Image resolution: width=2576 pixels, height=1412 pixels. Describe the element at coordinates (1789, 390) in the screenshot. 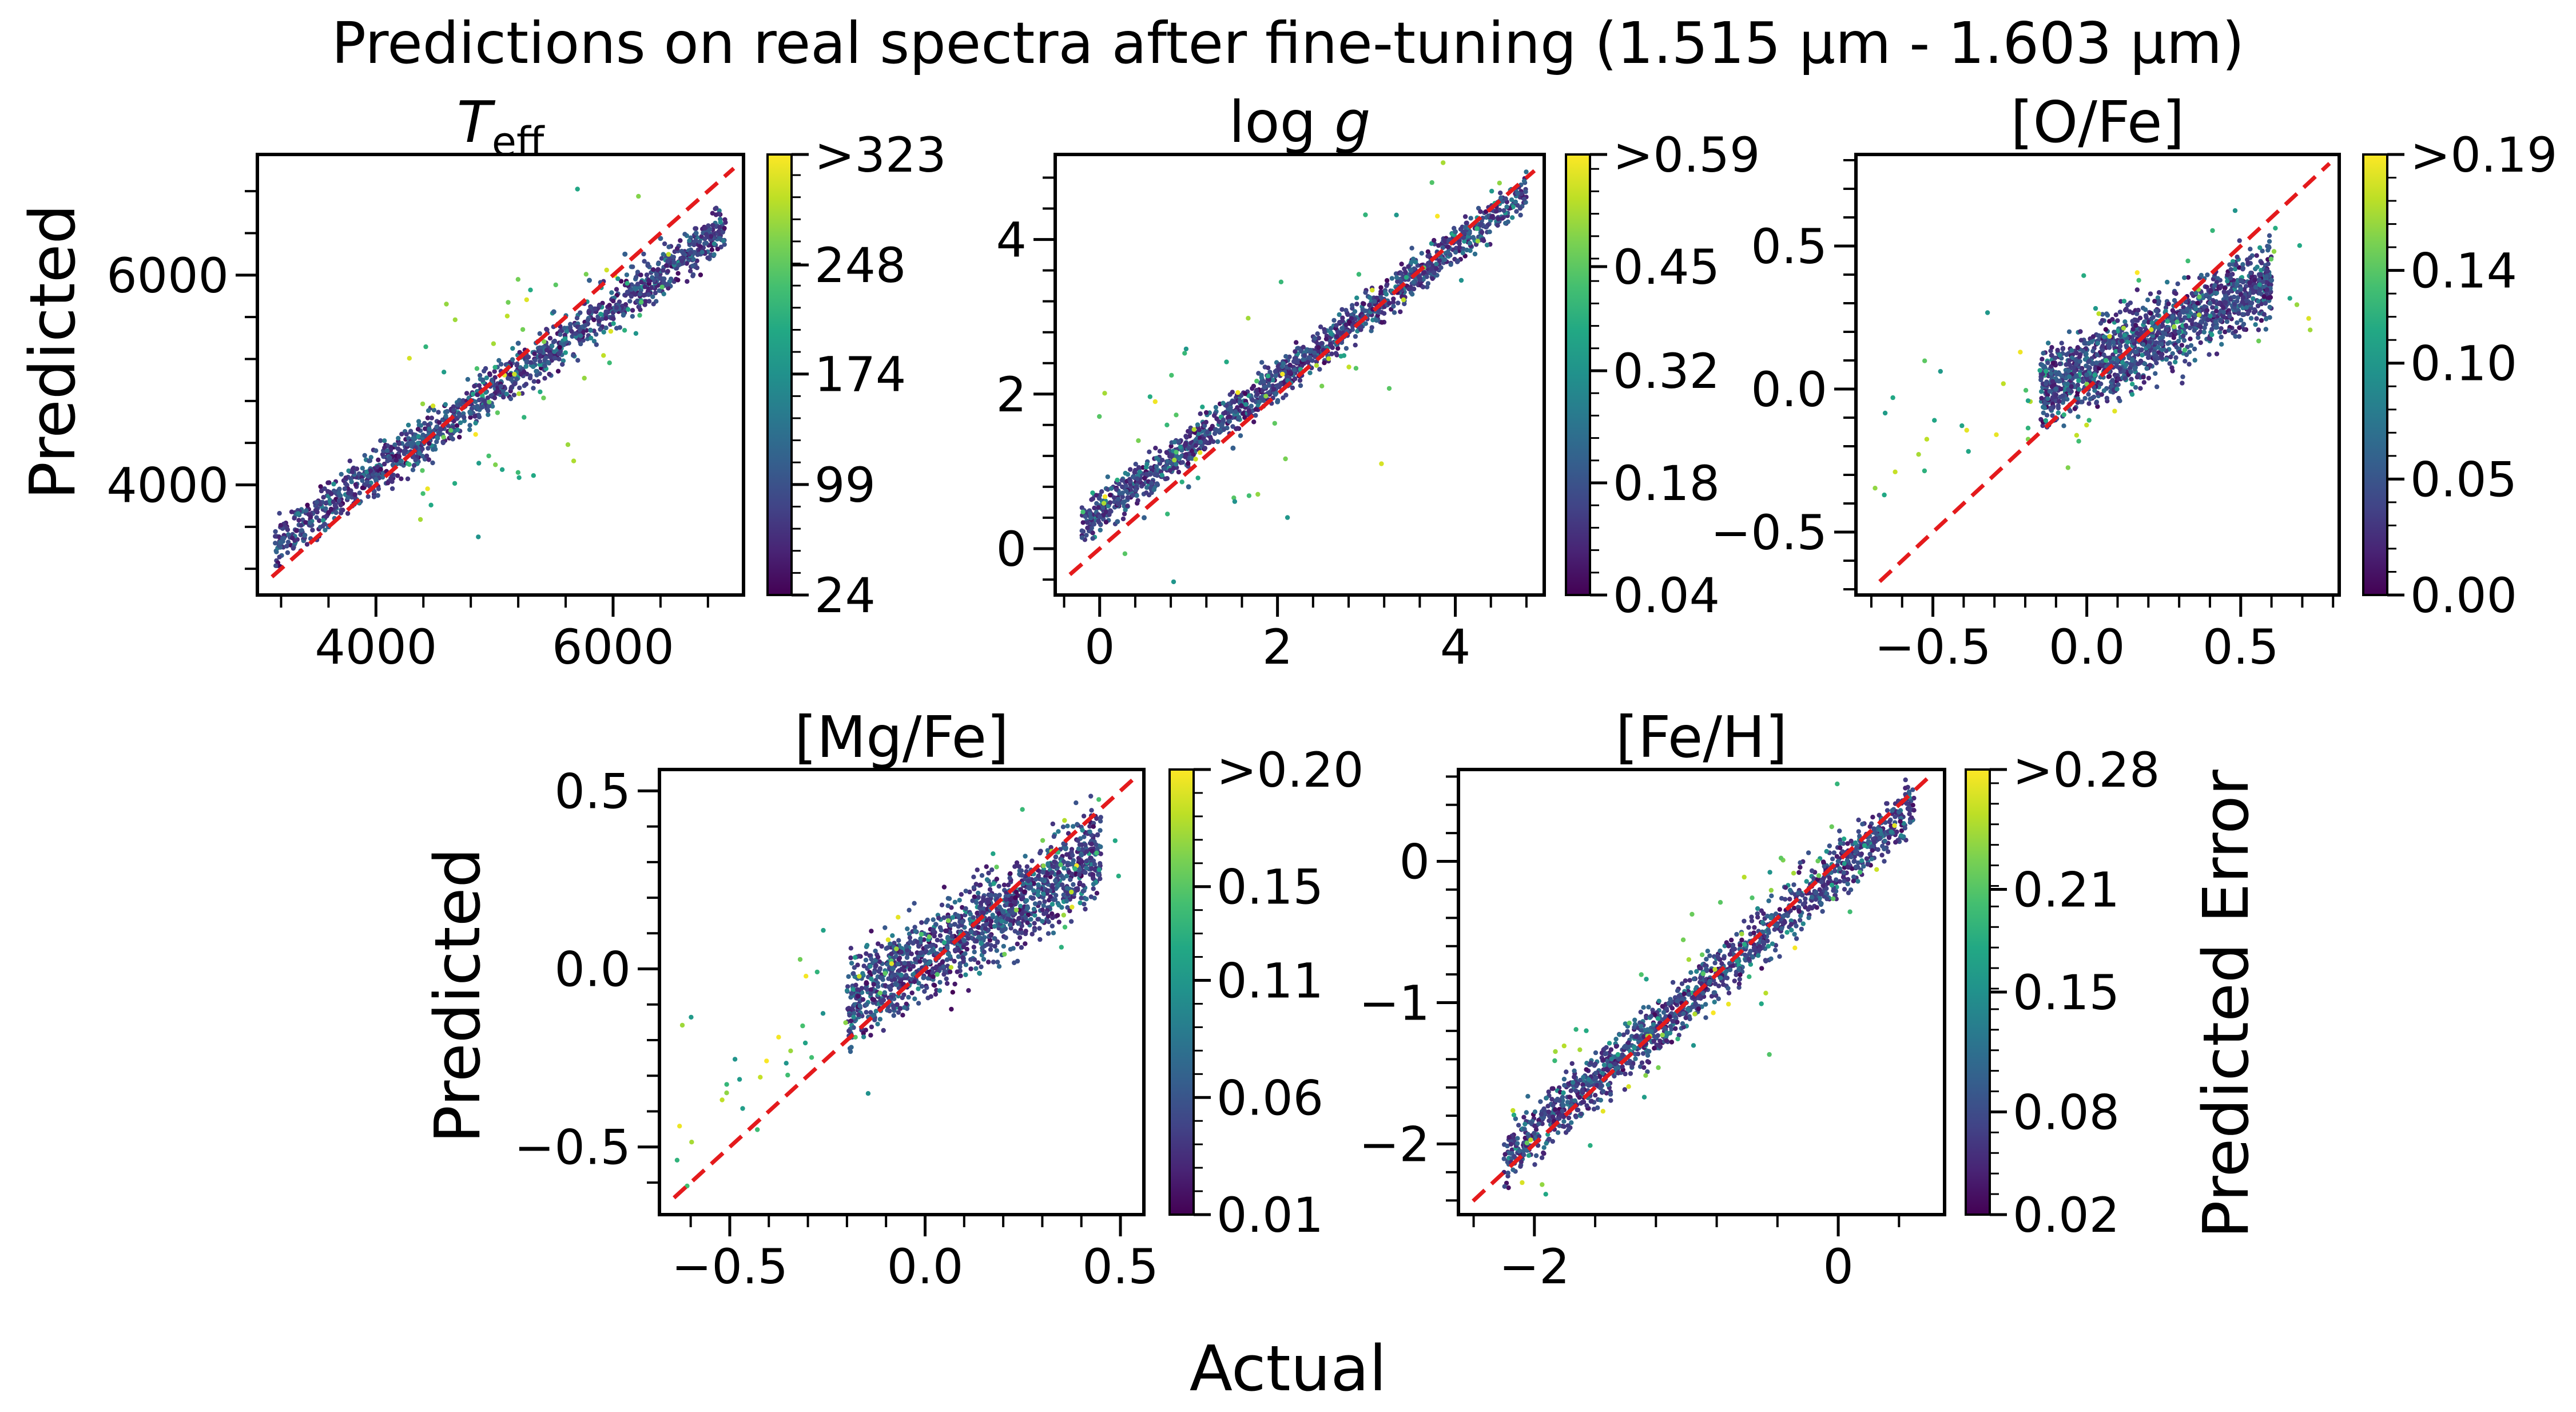

I see `y-tick-label: 0.0` at that location.